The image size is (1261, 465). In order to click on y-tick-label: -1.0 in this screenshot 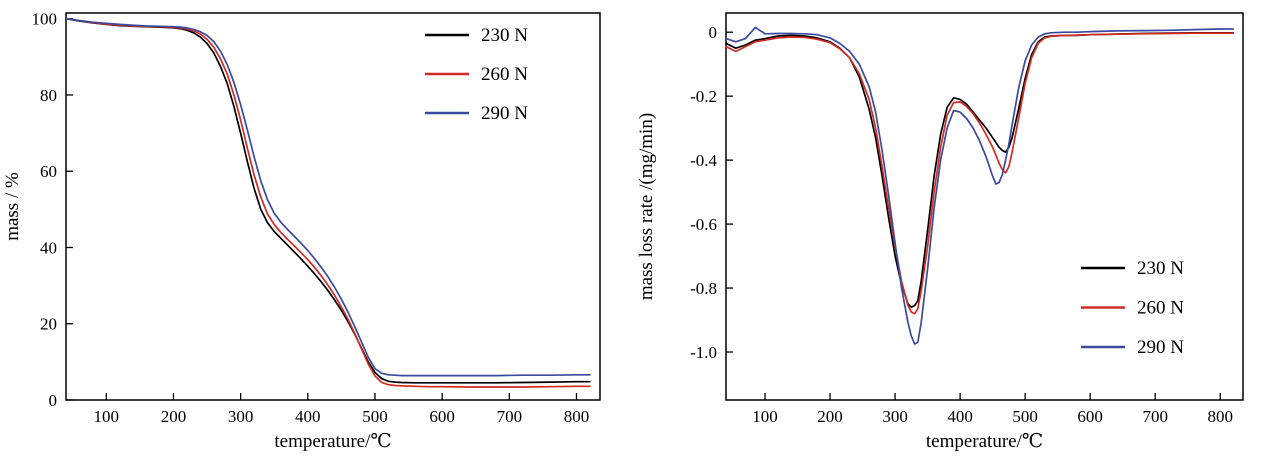, I will do `click(703, 352)`.